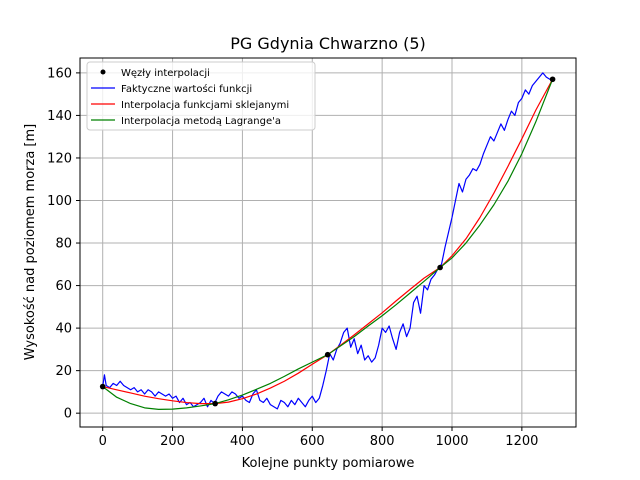 The image size is (640, 480). What do you see at coordinates (59, 201) in the screenshot?
I see `y-tick-label: 100` at bounding box center [59, 201].